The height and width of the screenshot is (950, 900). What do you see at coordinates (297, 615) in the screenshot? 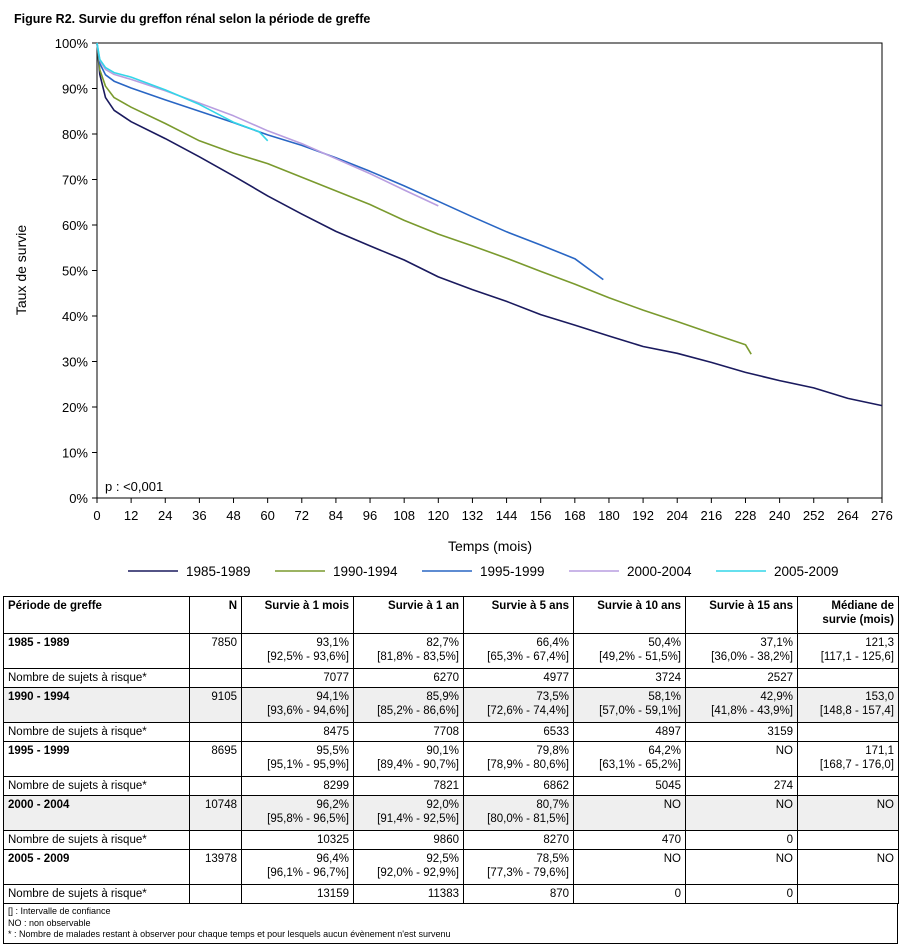
I see `header-1-month: Survie à 1 mois` at bounding box center [297, 615].